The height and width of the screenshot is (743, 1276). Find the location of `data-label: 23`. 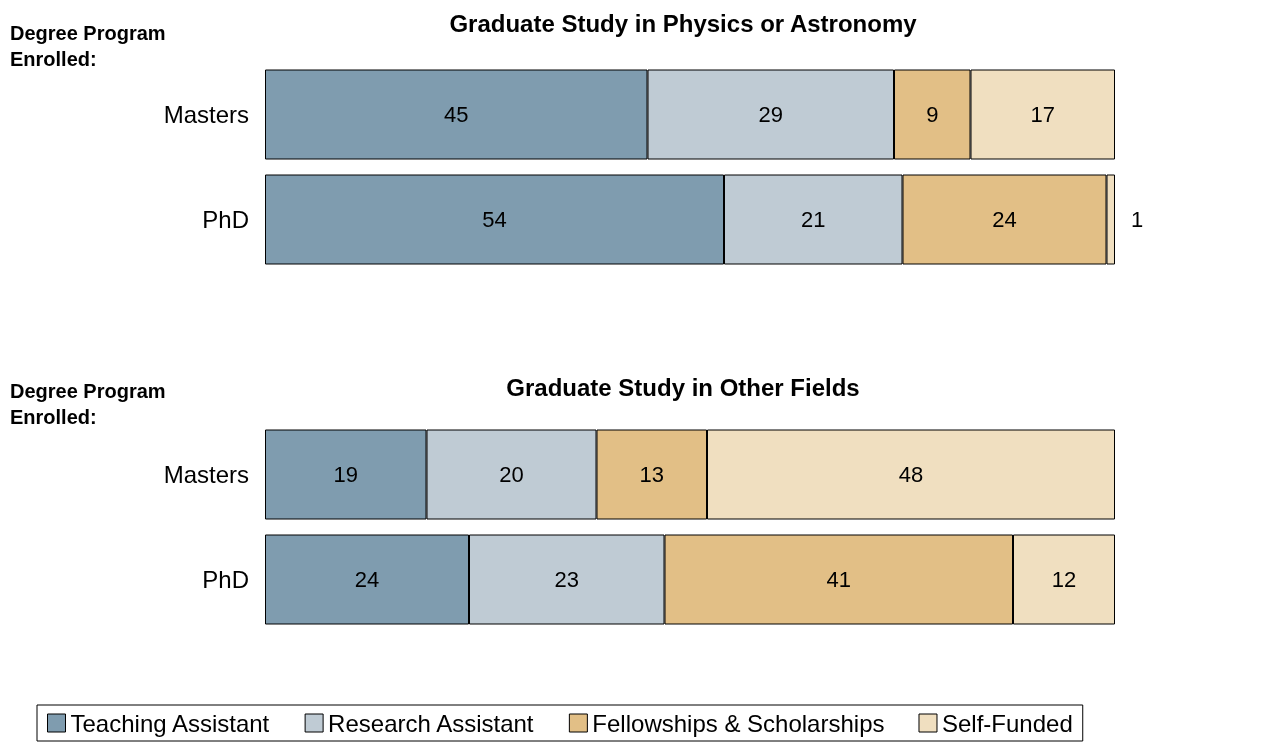

data-label: 23 is located at coordinates (566, 579).